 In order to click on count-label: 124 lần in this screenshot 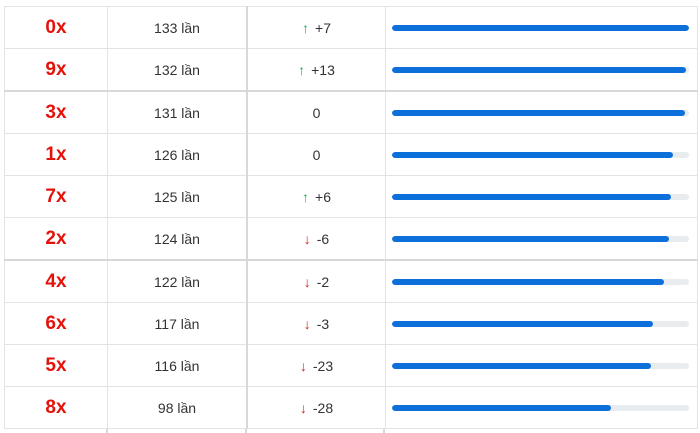, I will do `click(177, 238)`.